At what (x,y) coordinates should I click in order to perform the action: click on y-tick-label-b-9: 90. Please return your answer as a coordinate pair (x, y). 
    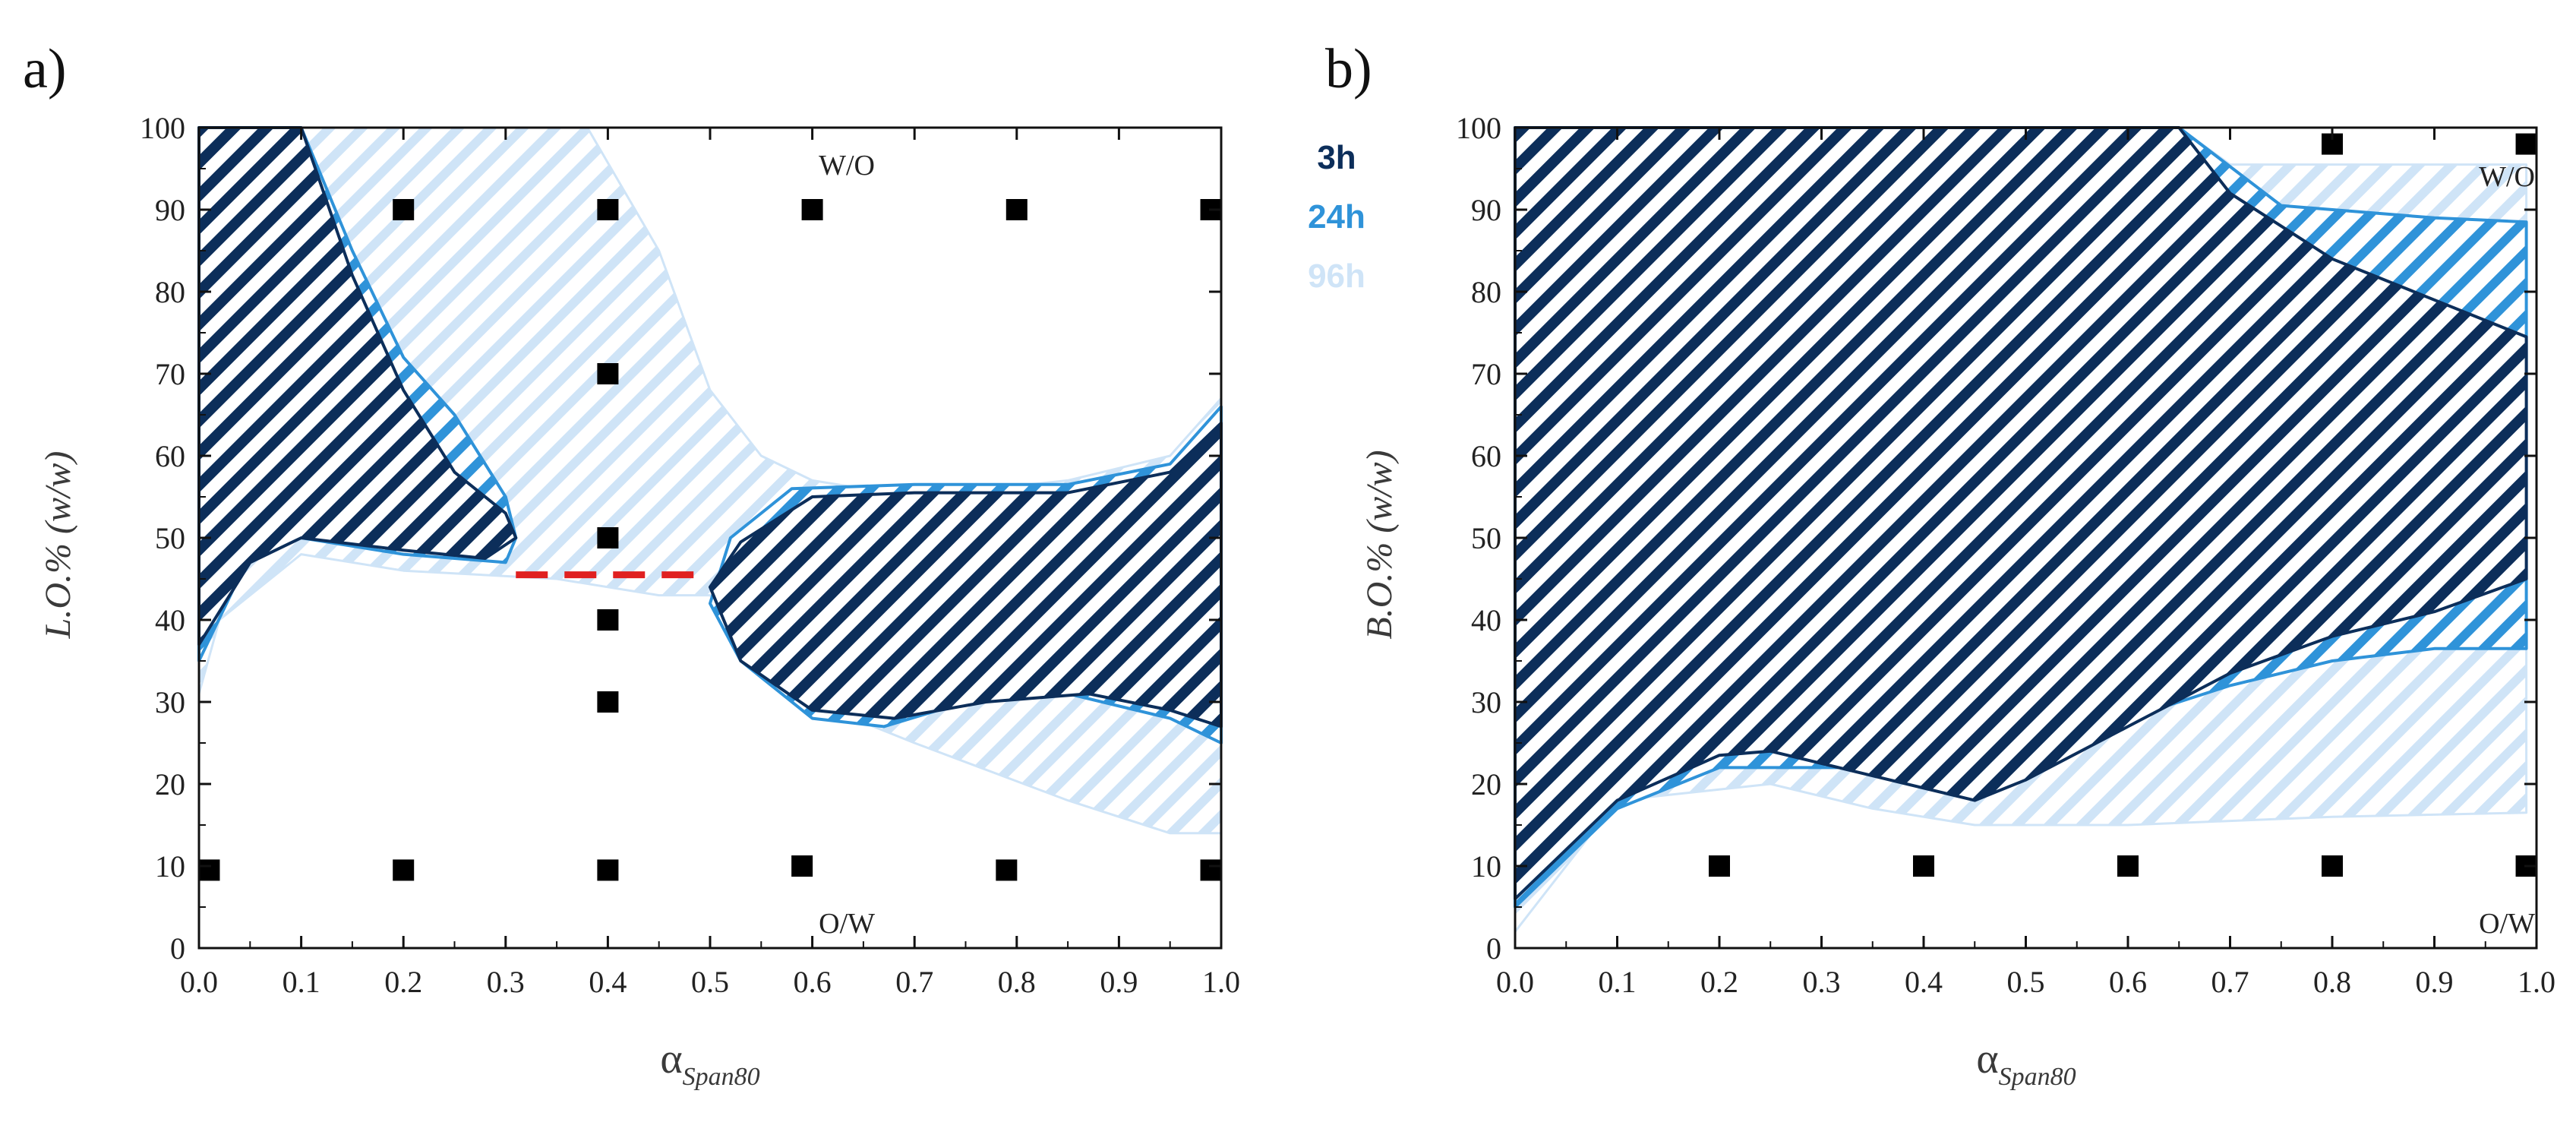
    Looking at the image, I should click on (1486, 210).